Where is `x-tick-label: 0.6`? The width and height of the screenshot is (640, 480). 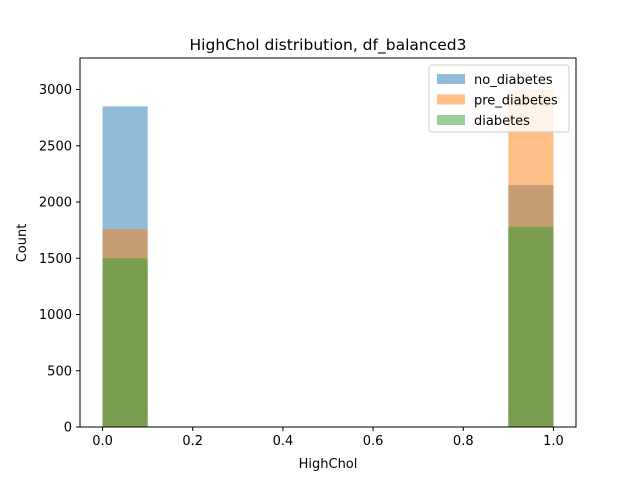
x-tick-label: 0.6 is located at coordinates (373, 441).